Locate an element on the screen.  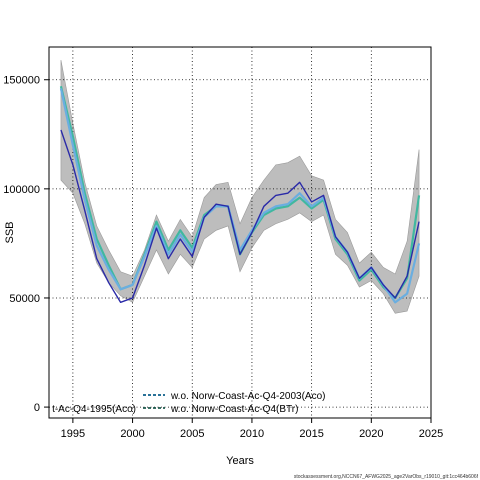
y-tick-label: 0 is located at coordinates (37, 408).